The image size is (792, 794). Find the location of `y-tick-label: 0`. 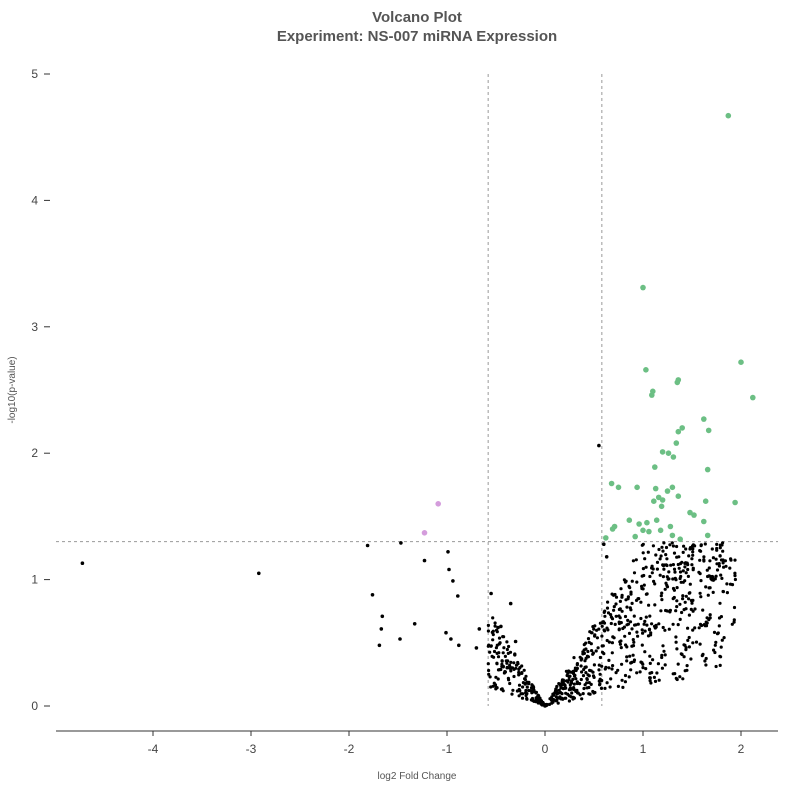

y-tick-label: 0 is located at coordinates (34, 706).